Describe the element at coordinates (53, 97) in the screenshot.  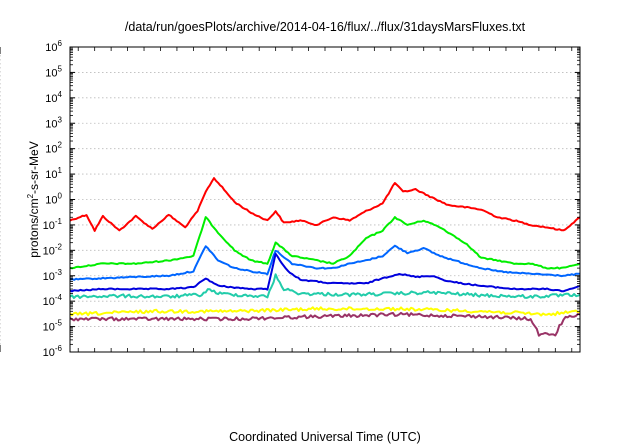
I see `y-tick-label: 10⁴` at that location.